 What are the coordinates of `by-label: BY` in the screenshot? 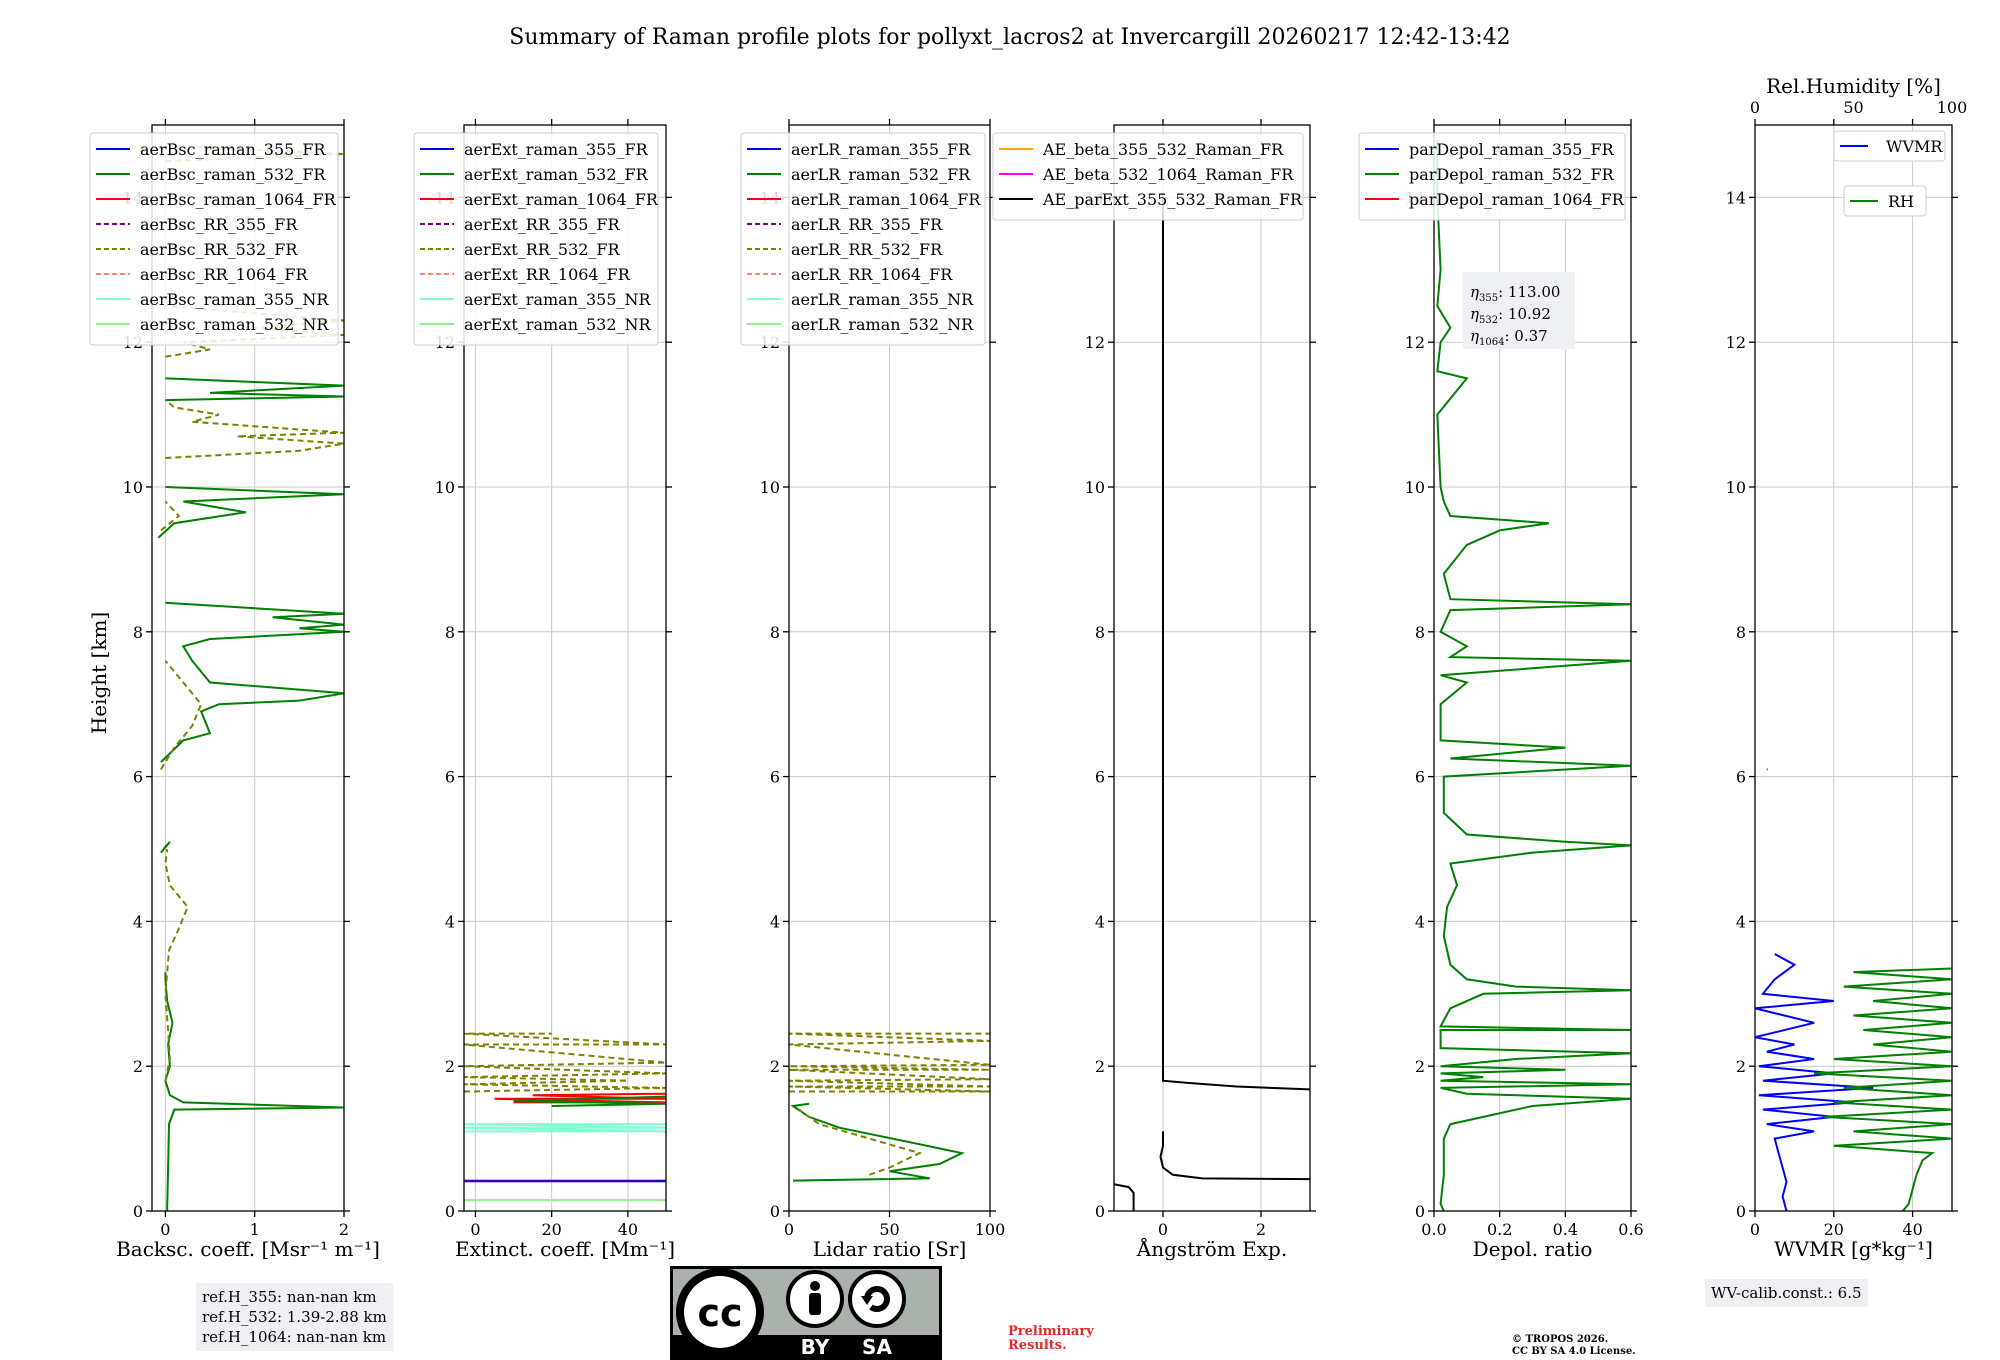 It's located at (815, 1347).